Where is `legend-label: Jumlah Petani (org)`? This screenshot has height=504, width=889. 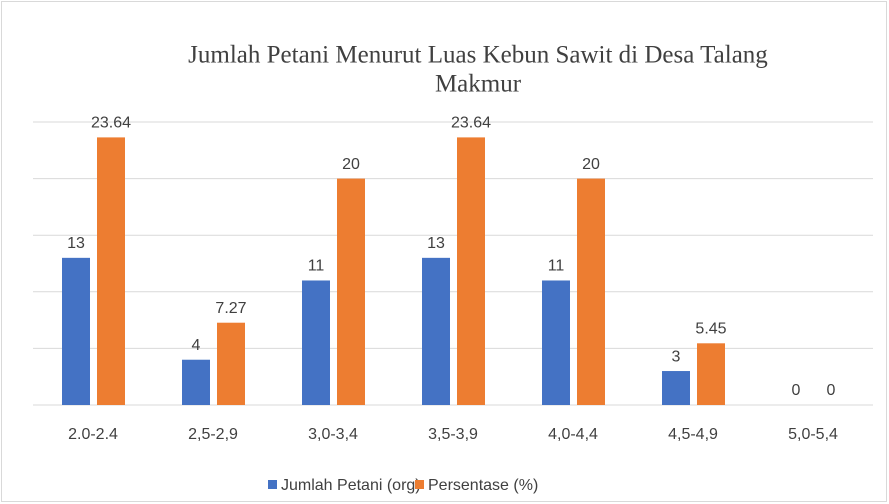 legend-label: Jumlah Petani (org) is located at coordinates (351, 485).